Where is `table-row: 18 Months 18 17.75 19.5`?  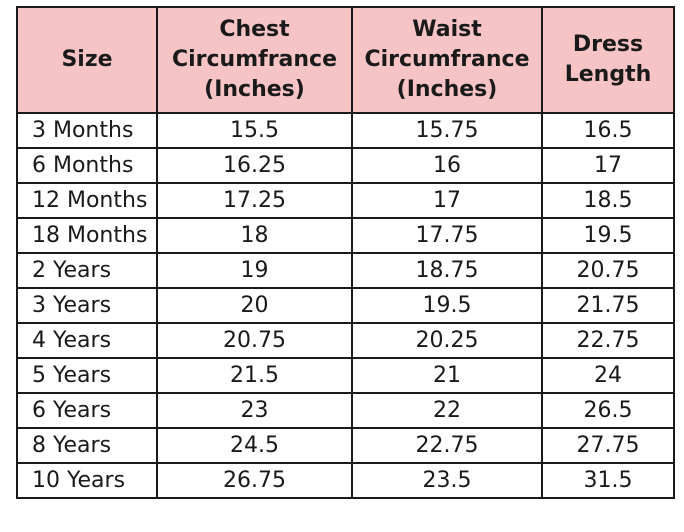
table-row: 18 Months 18 17.75 19.5 is located at coordinates (345, 235).